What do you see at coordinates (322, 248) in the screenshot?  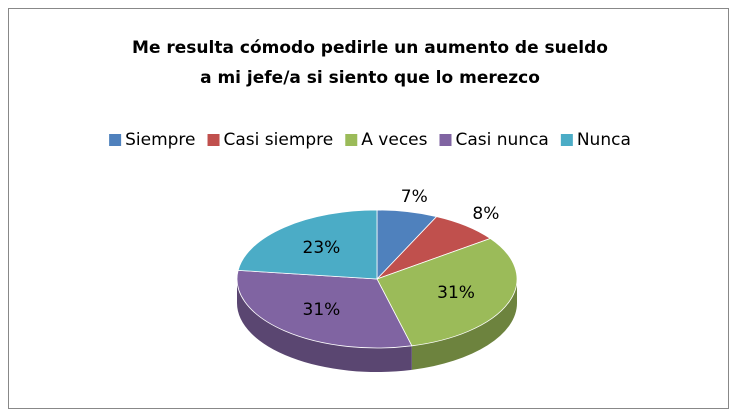 I see `data-label: 23%` at bounding box center [322, 248].